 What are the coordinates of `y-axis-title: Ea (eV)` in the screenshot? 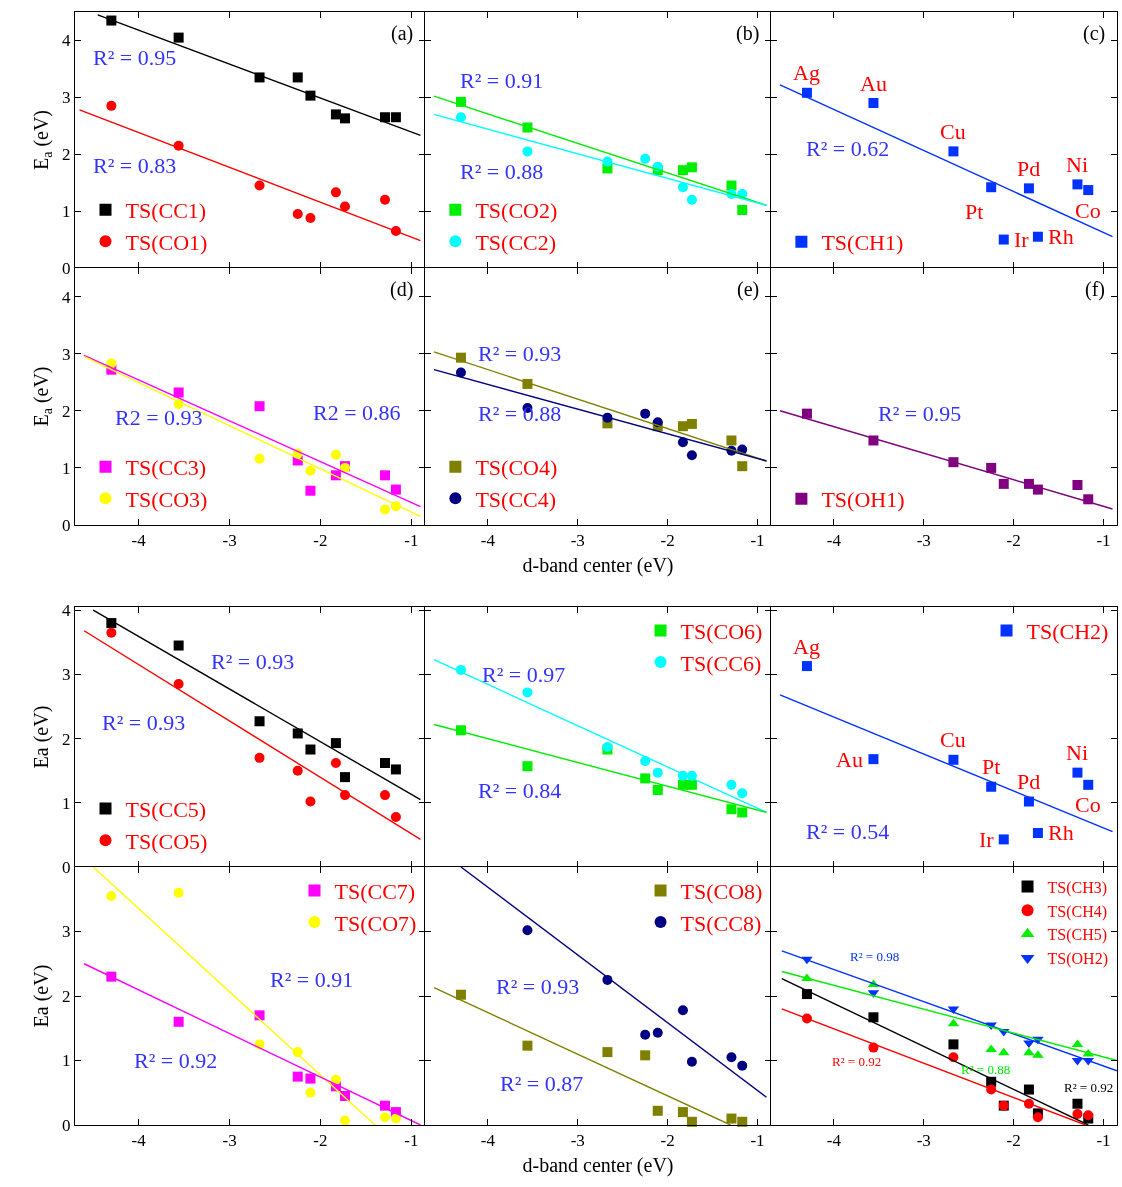 It's located at (41, 996).